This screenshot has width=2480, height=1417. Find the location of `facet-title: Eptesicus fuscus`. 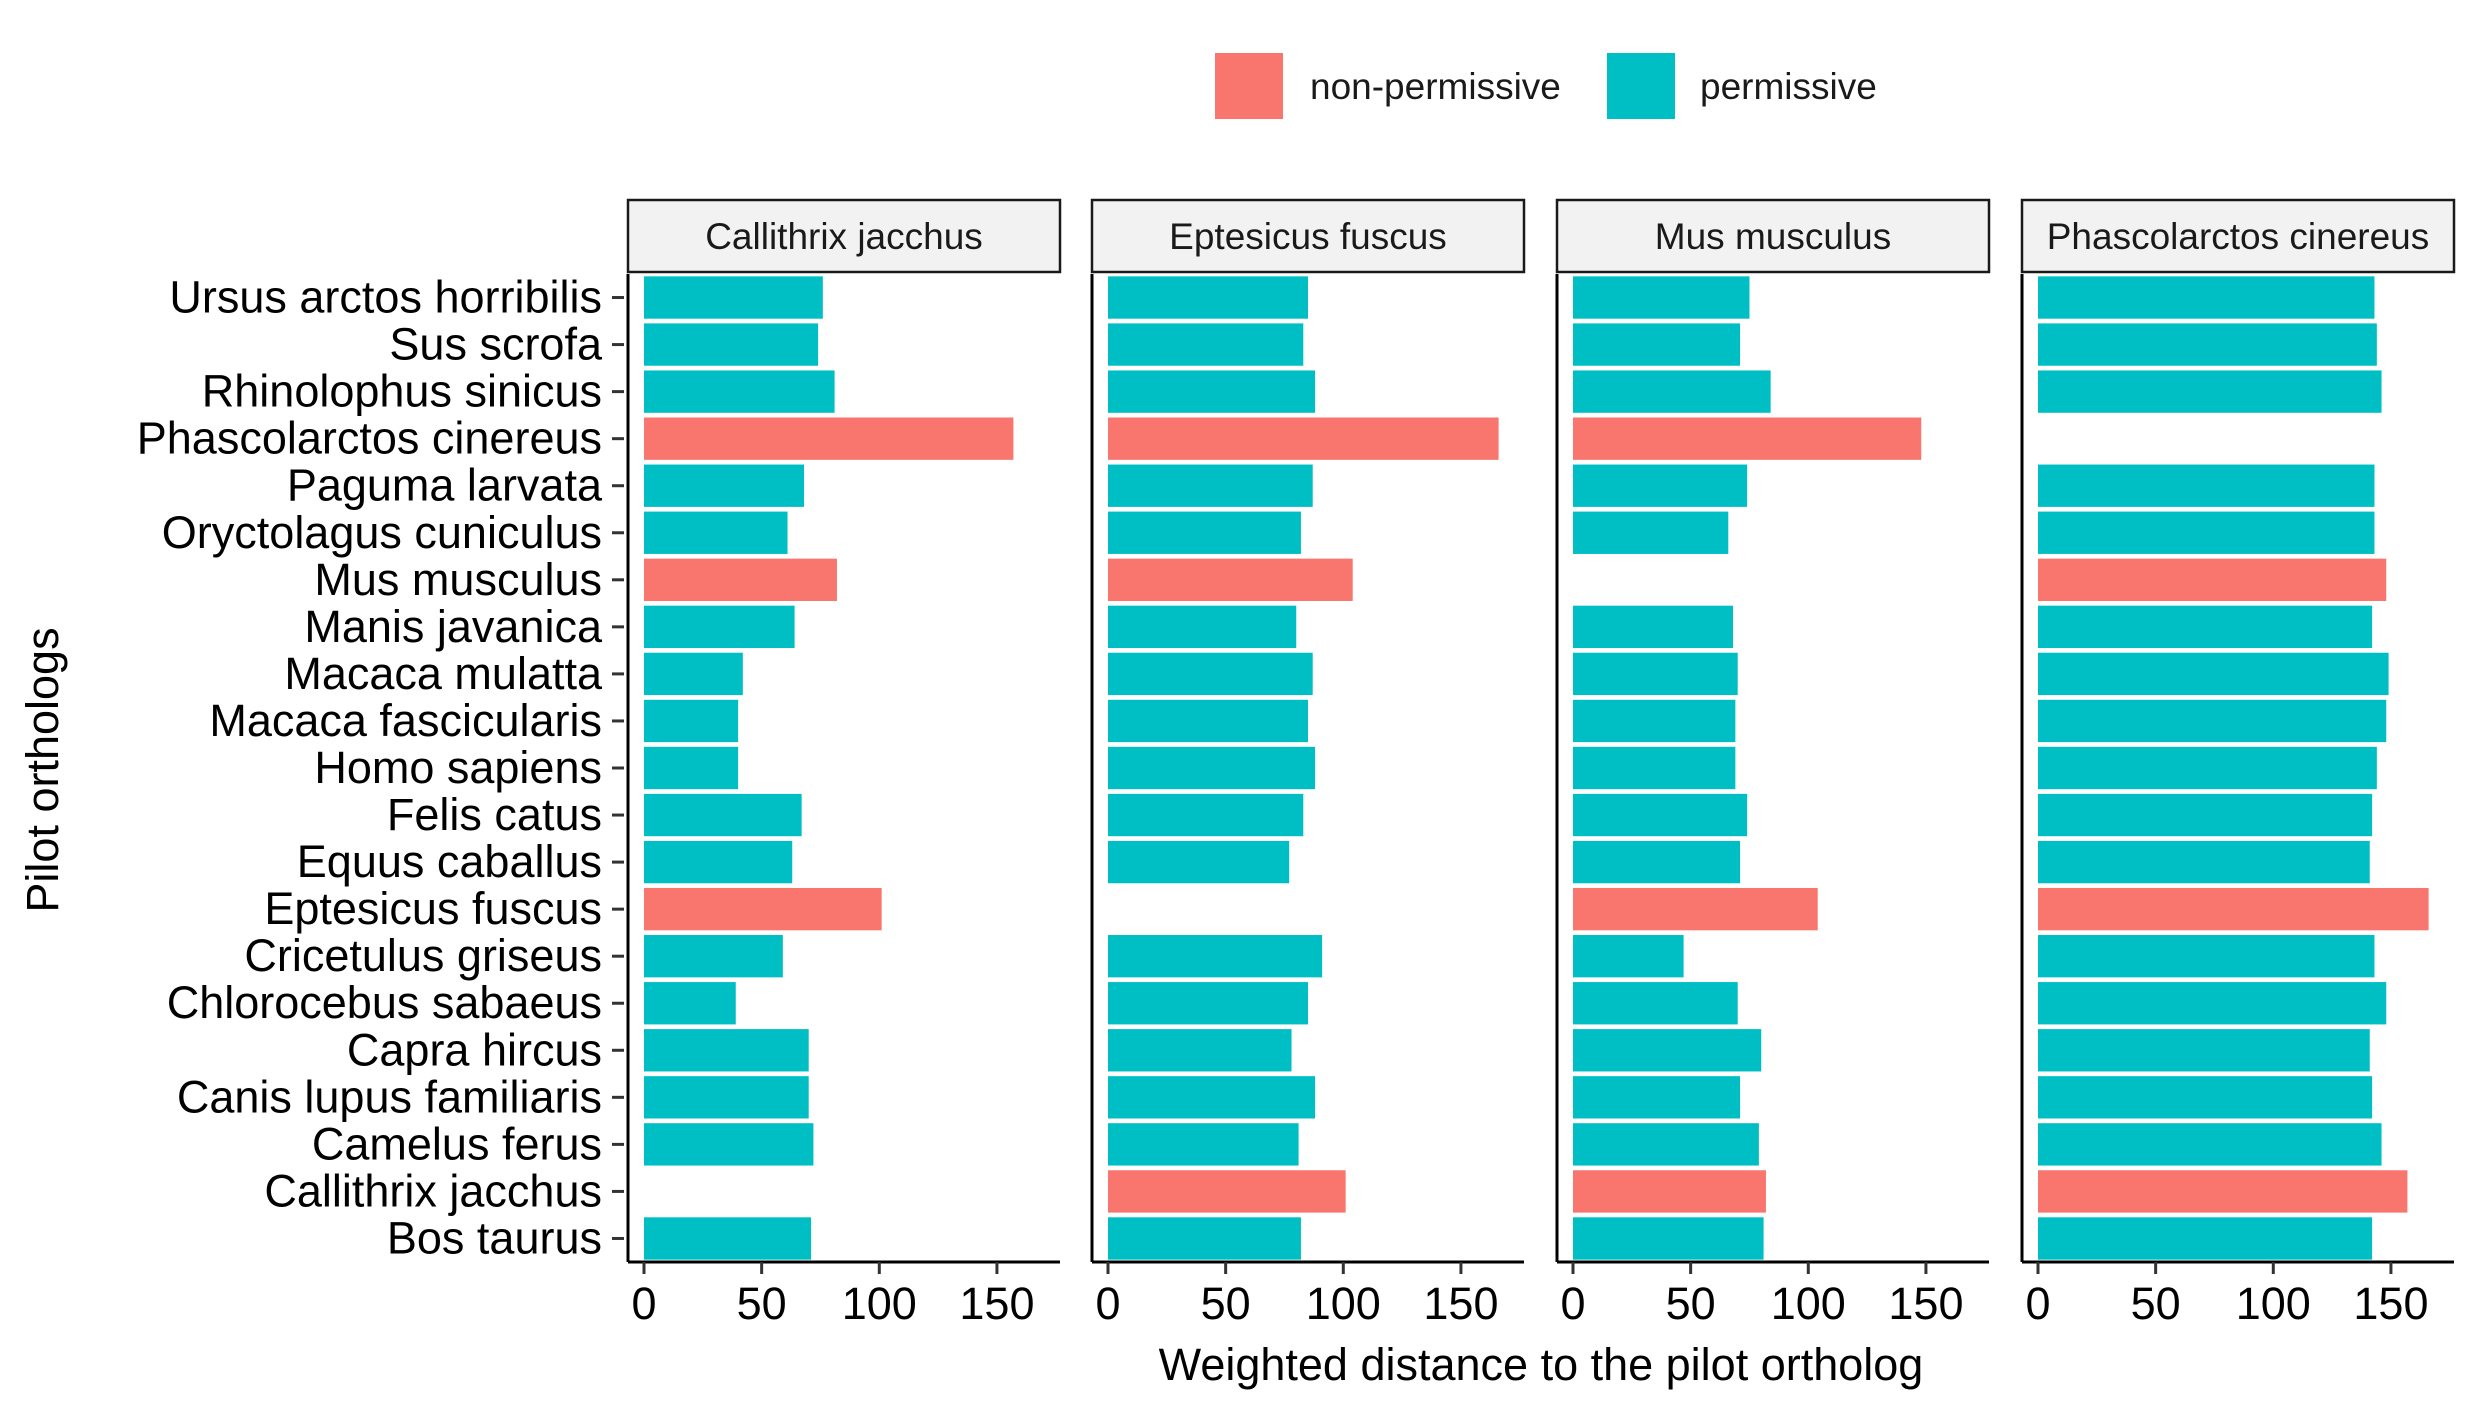

facet-title: Eptesicus fuscus is located at coordinates (1308, 236).